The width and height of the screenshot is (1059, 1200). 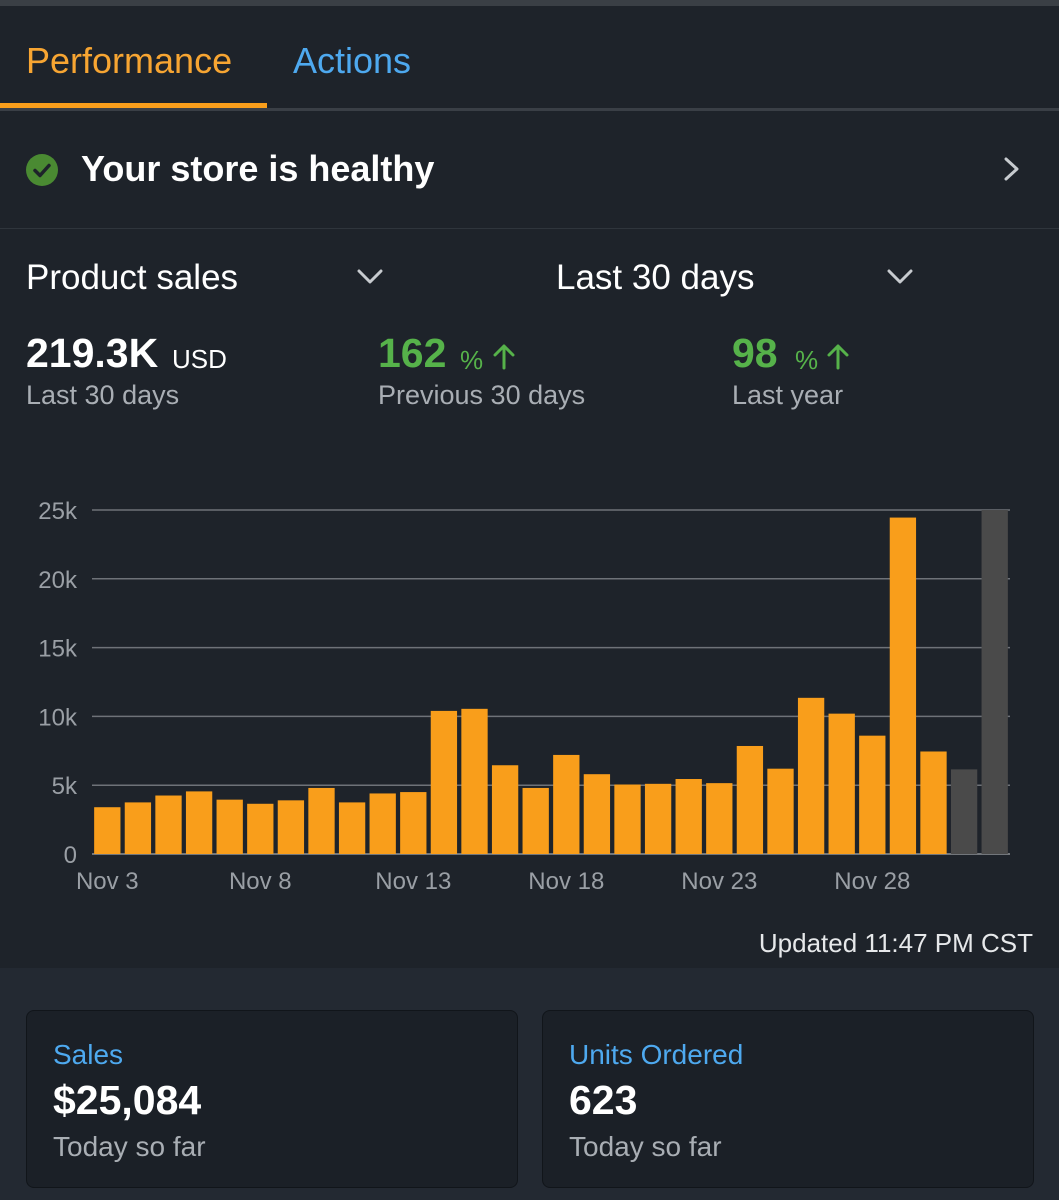 What do you see at coordinates (719, 881) in the screenshot?
I see `x-tick-label: Nov 23` at bounding box center [719, 881].